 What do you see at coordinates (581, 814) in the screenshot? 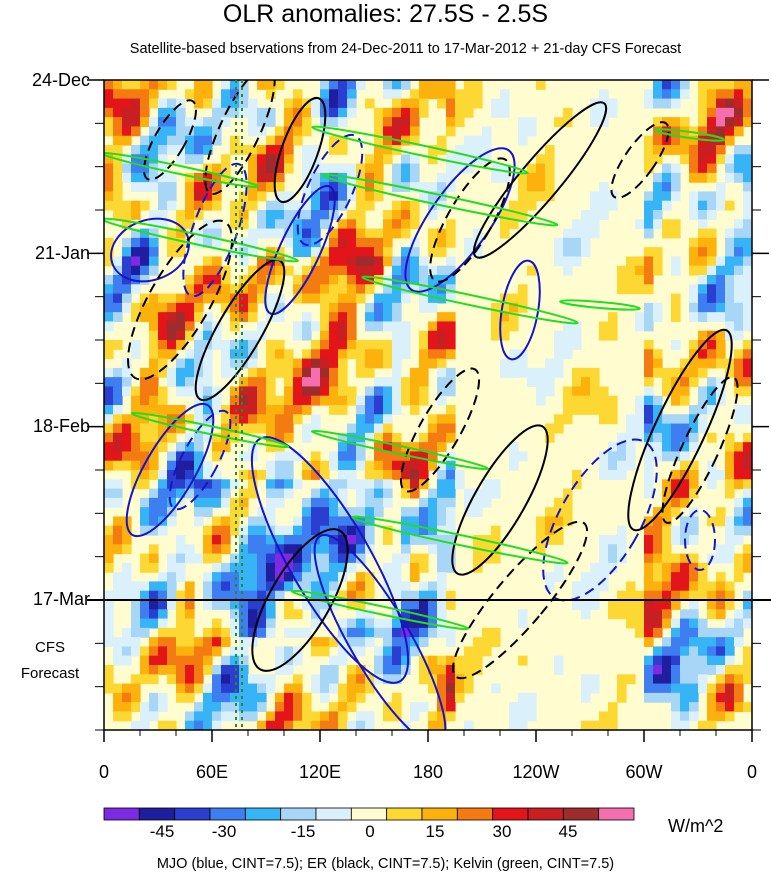
I see `colorbar-swatch` at bounding box center [581, 814].